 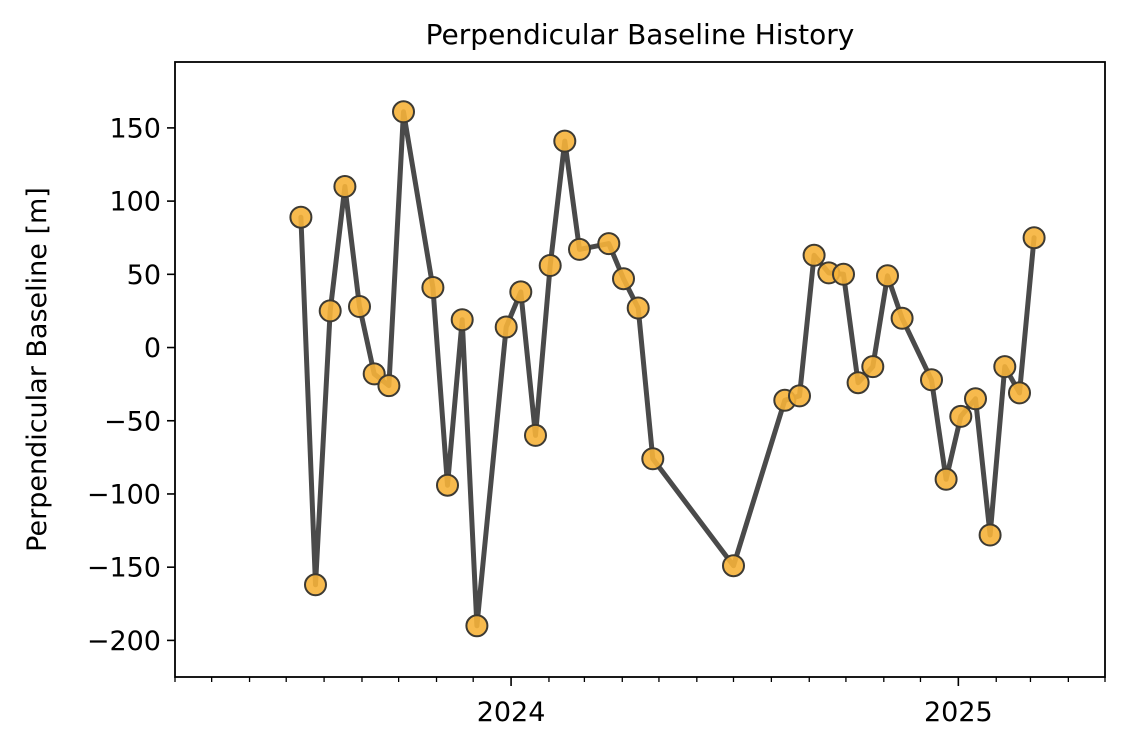 What do you see at coordinates (124, 568) in the screenshot?
I see `y-tick-label: −150` at bounding box center [124, 568].